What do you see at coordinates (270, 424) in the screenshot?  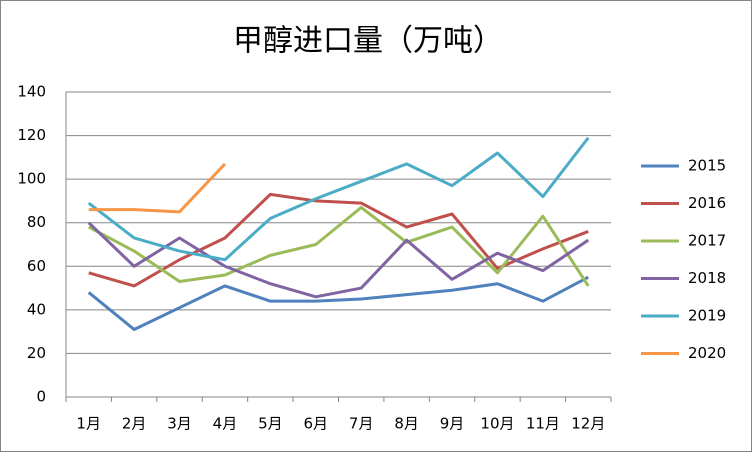 I see `x-tick-label: 5月` at bounding box center [270, 424].